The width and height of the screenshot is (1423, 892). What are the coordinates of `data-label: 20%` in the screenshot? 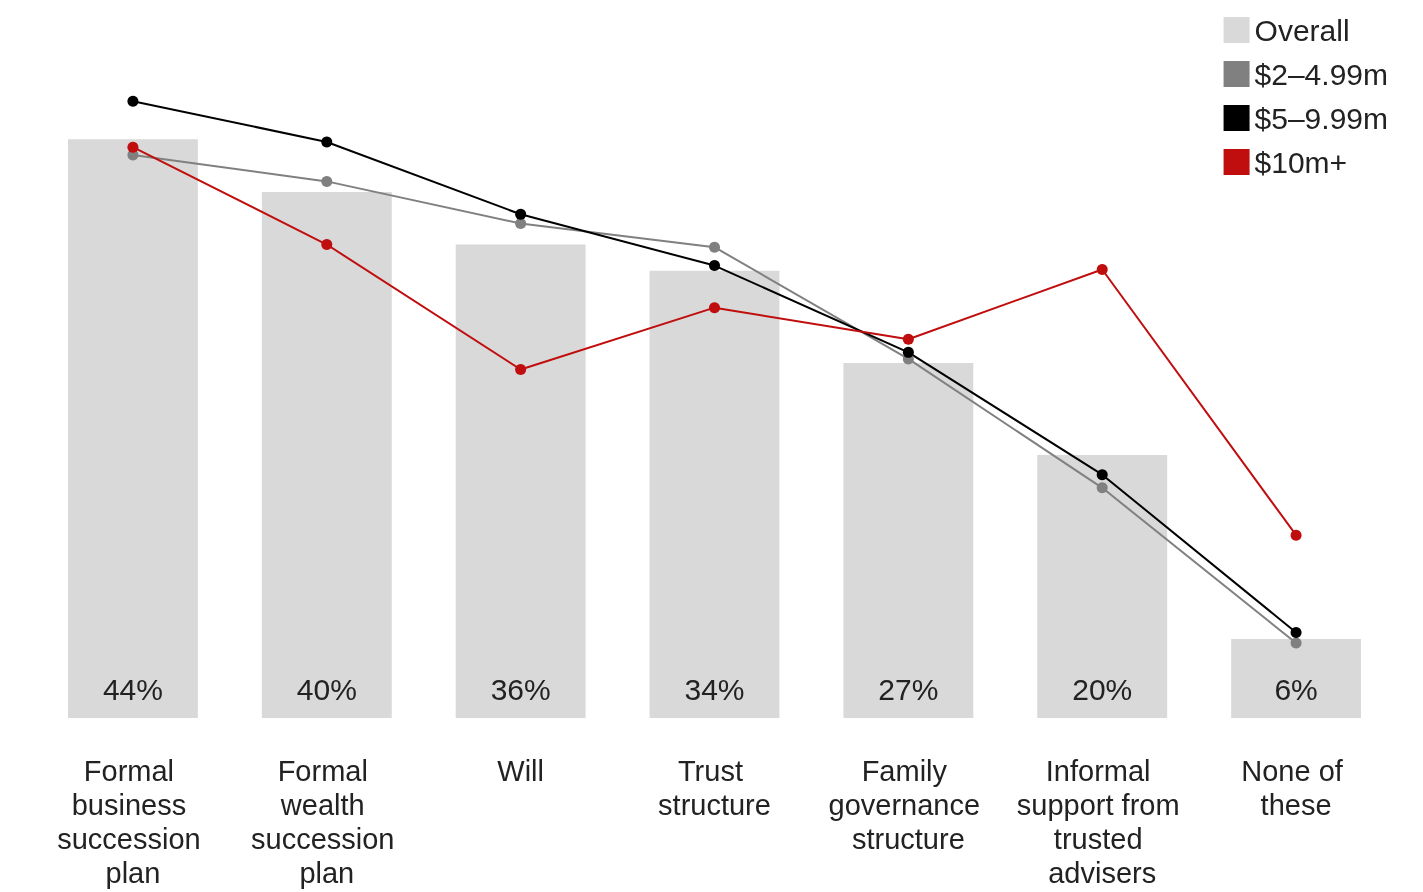 It's located at (1102, 689).